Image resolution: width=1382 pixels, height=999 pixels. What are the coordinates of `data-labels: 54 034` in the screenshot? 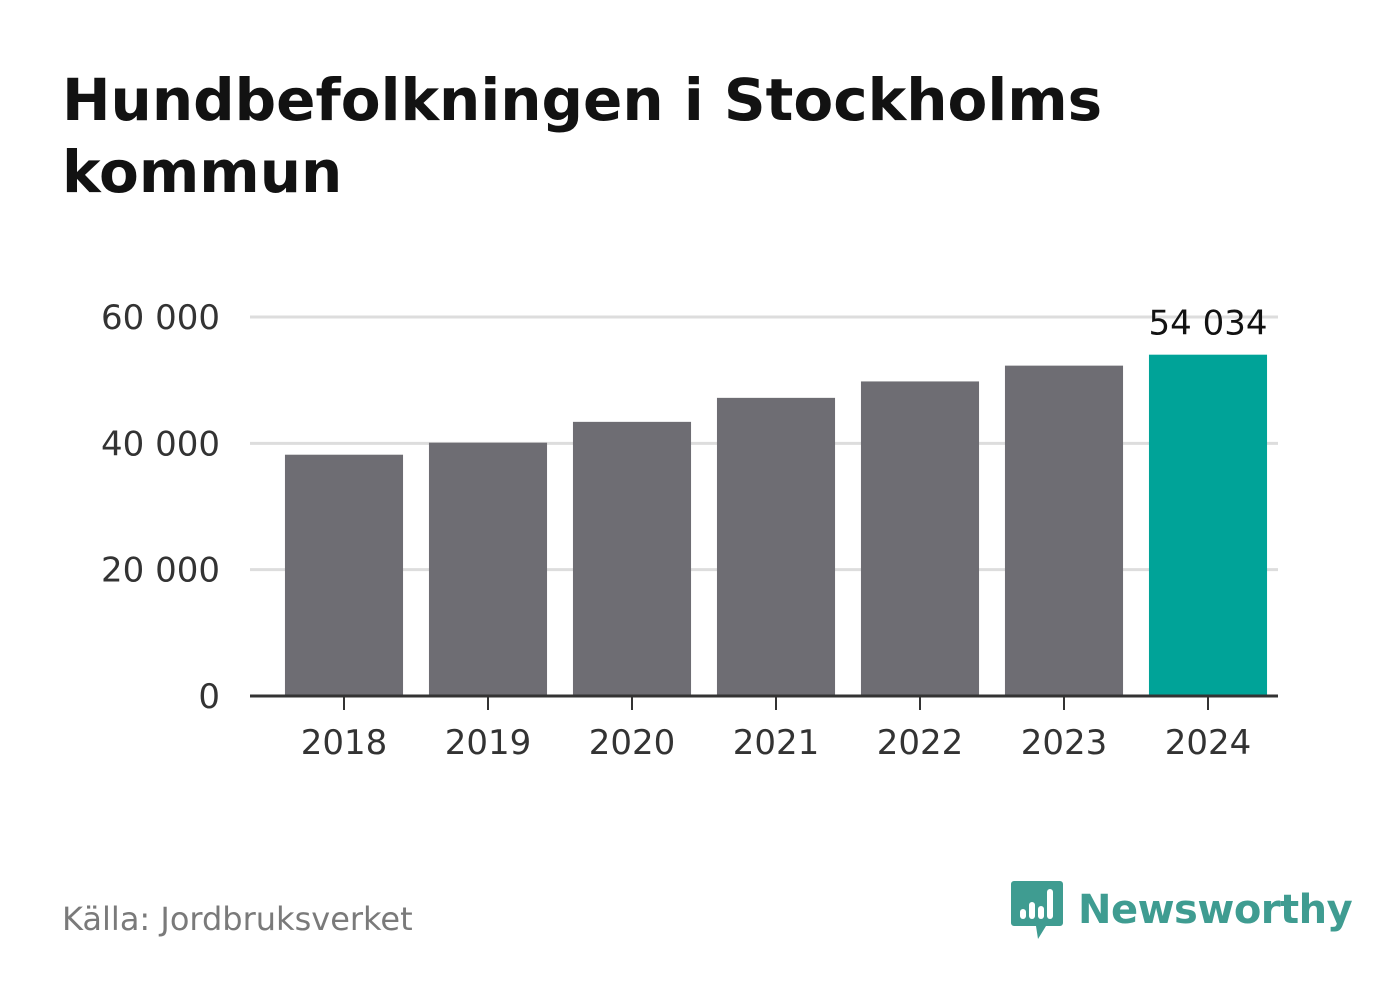 It's located at (1208, 324).